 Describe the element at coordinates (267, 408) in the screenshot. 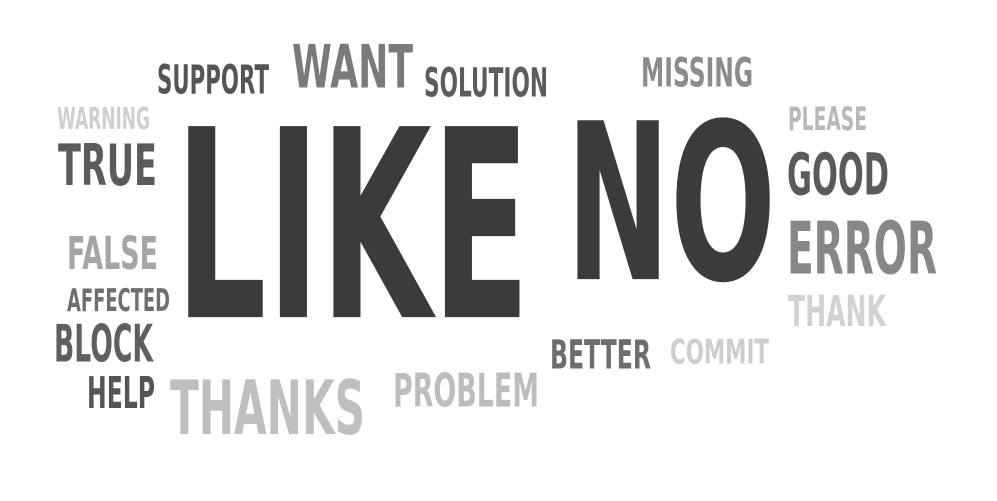

I see `word-thanks: THANKS` at that location.